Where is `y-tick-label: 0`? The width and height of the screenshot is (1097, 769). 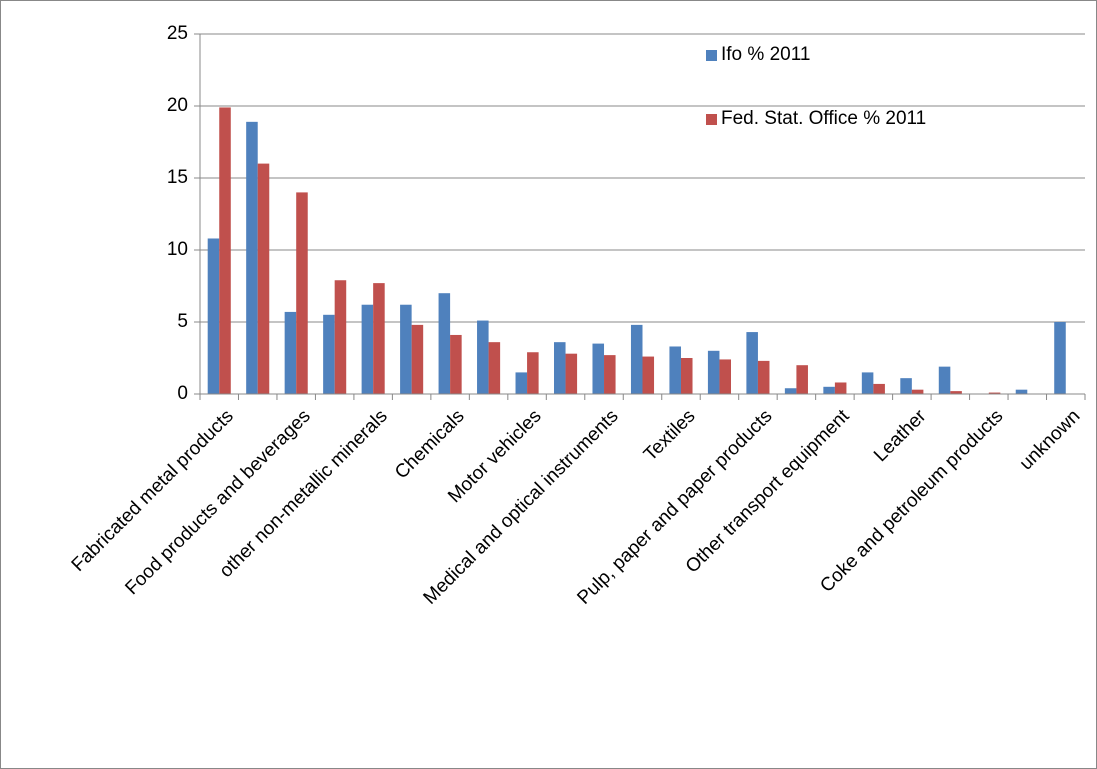
y-tick-label: 0 is located at coordinates (182, 393).